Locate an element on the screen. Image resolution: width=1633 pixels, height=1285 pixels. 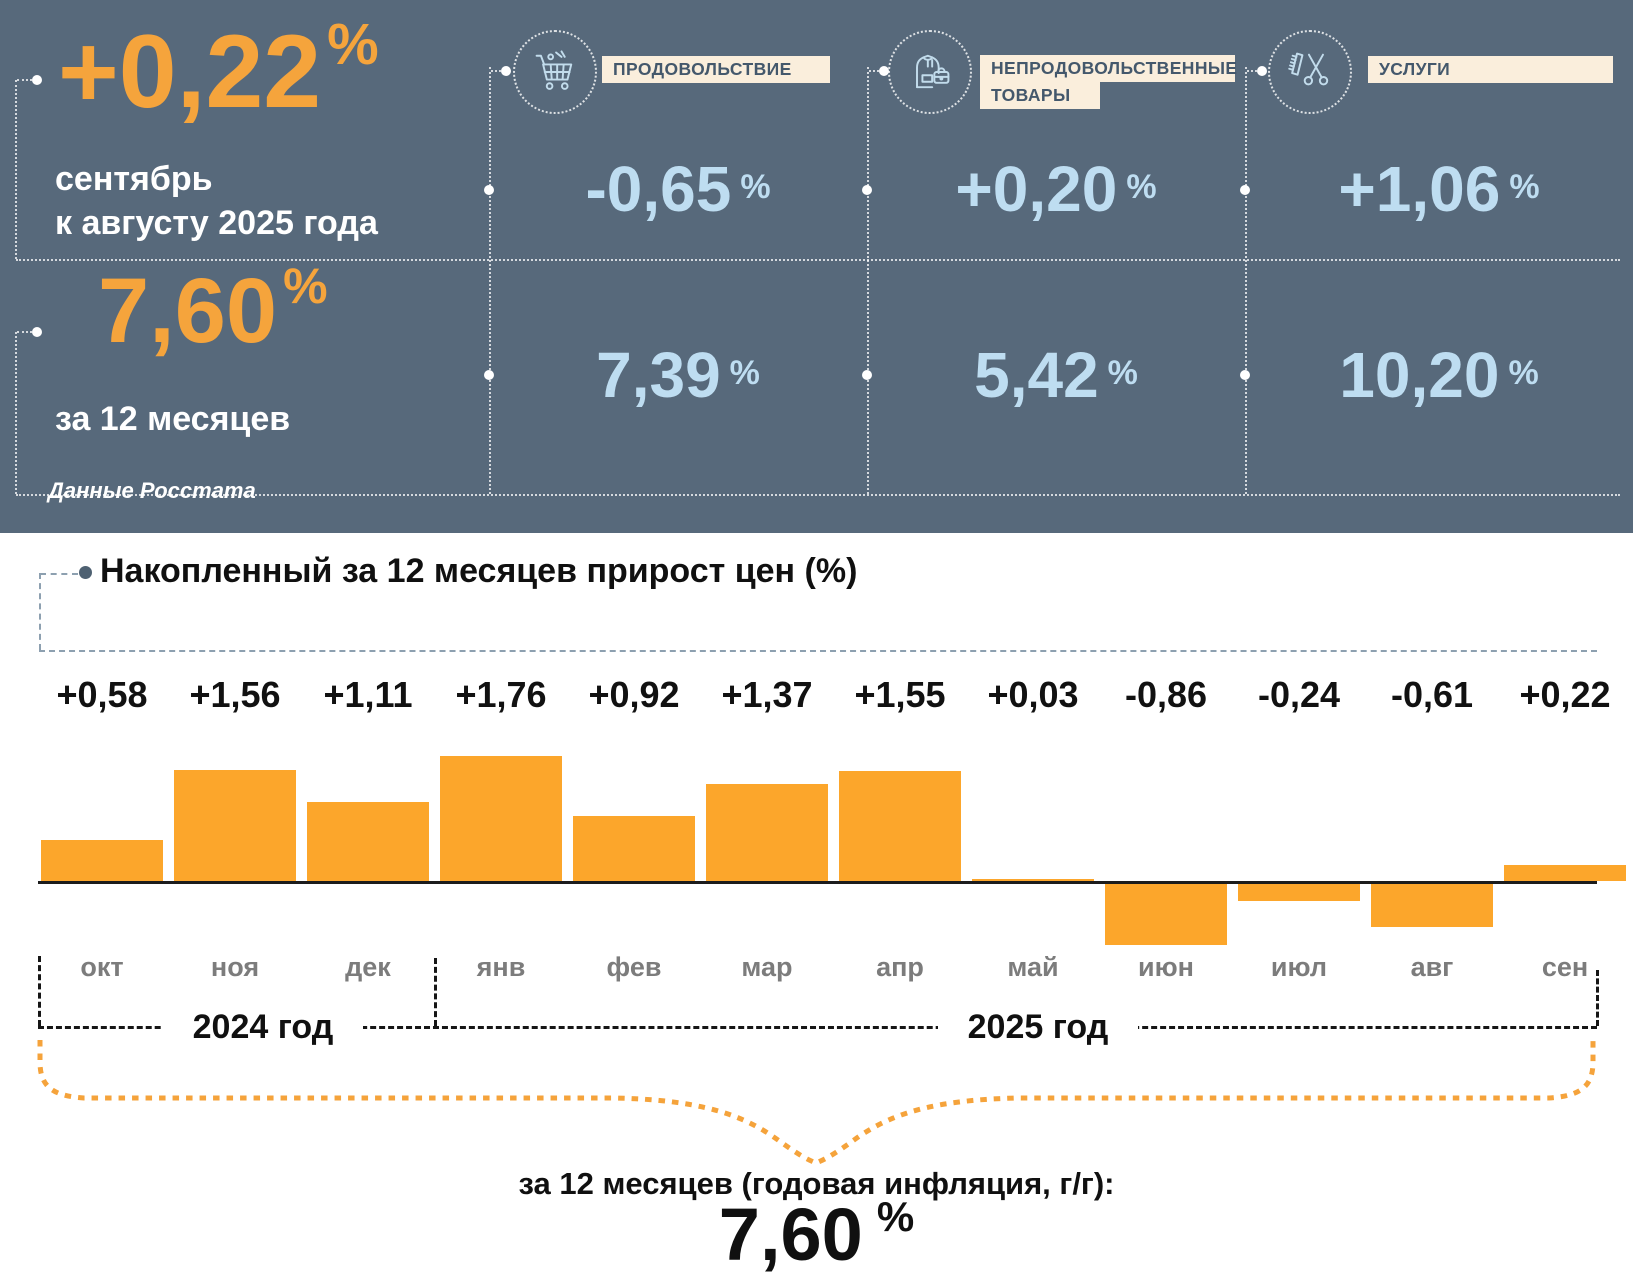
label-line: УСЛУГИ is located at coordinates (1490, 69).